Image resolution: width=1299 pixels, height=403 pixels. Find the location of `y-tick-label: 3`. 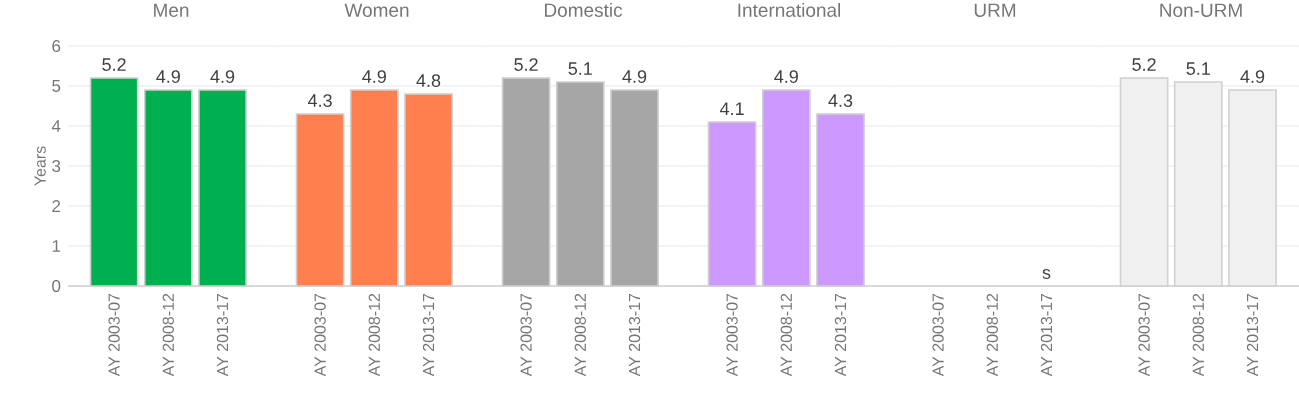

y-tick-label: 3 is located at coordinates (56, 166).